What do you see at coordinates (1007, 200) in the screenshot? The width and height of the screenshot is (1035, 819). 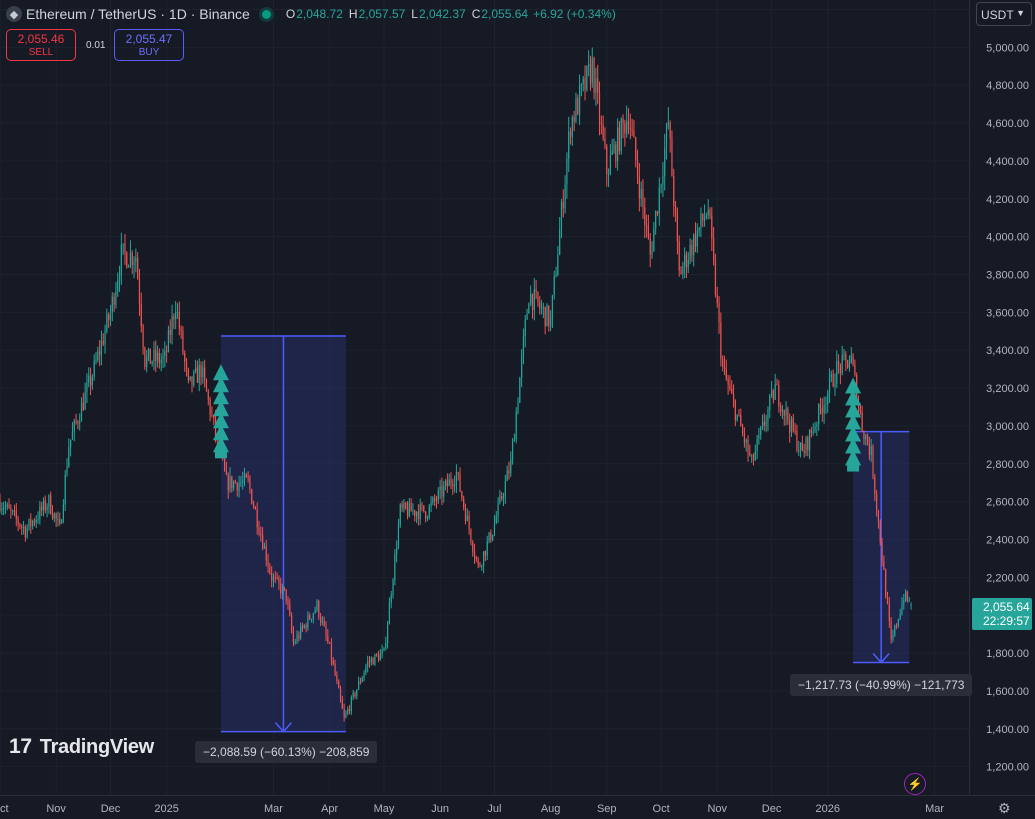 I see `y-tick-label: 4,200.00` at bounding box center [1007, 200].